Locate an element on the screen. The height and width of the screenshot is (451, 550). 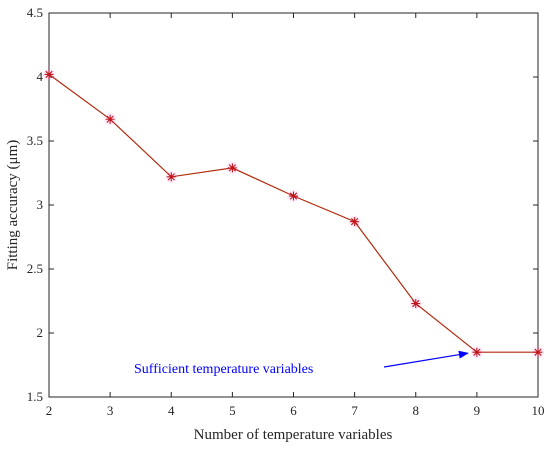
x-tick-label: 2 is located at coordinates (49, 410).